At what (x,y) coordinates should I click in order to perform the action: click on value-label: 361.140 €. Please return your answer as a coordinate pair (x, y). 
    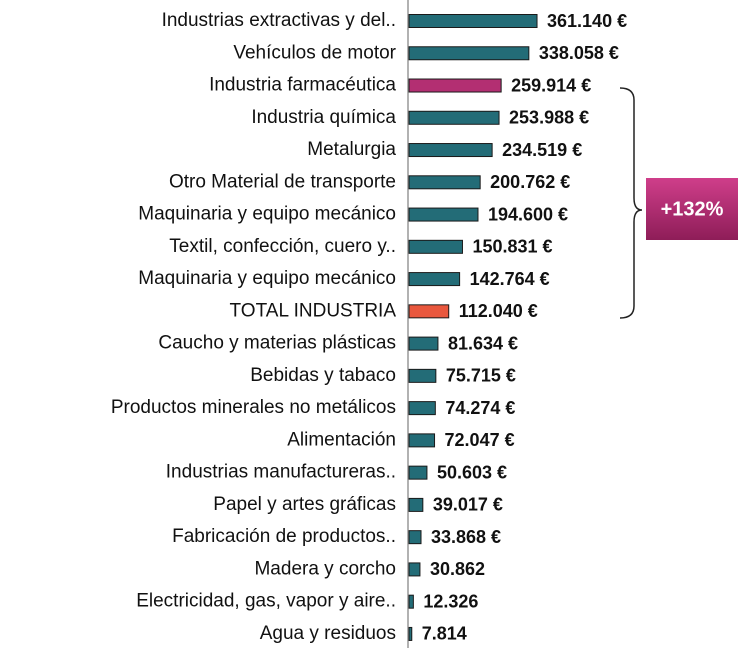
    Looking at the image, I should click on (587, 21).